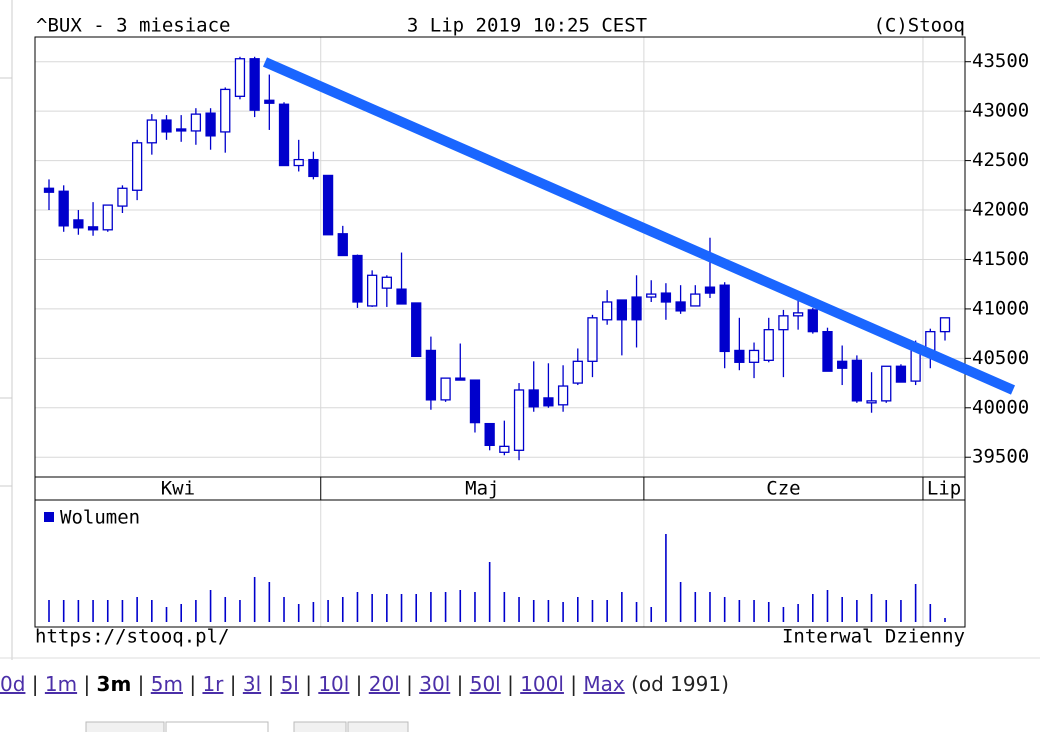 The height and width of the screenshot is (732, 1040). Describe the element at coordinates (61, 684) in the screenshot. I see `period-link: 1m` at that location.